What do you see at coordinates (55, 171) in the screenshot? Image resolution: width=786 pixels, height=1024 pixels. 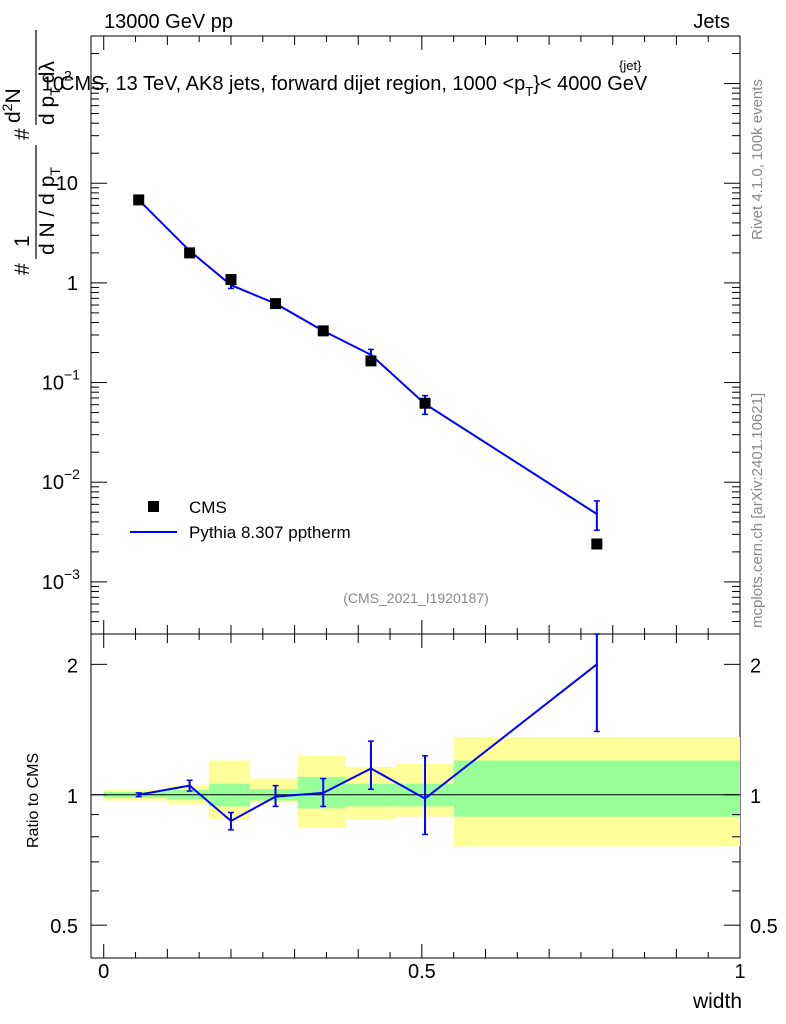 I see `ylabel-t-sub: T` at bounding box center [55, 171].